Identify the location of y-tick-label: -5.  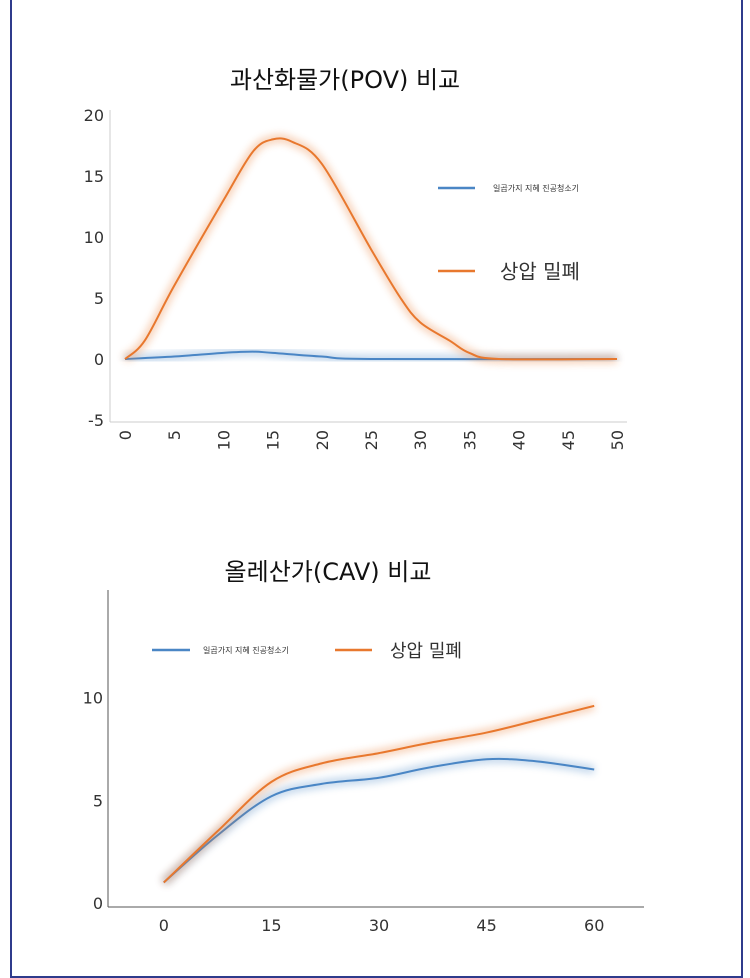
(96, 420).